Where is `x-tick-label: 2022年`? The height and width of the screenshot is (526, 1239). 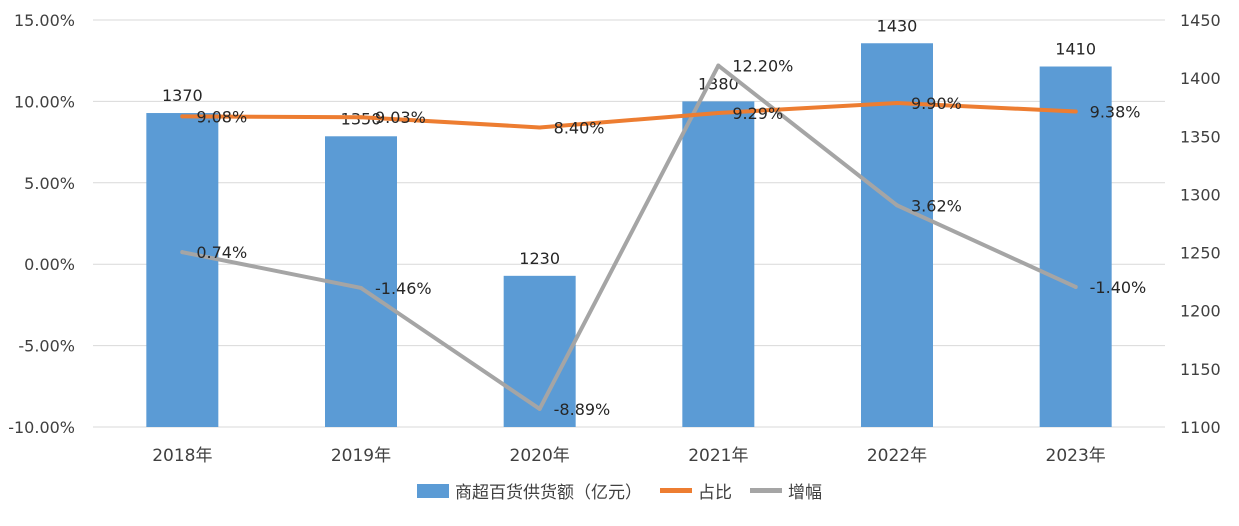
x-tick-label: 2022年 is located at coordinates (897, 456).